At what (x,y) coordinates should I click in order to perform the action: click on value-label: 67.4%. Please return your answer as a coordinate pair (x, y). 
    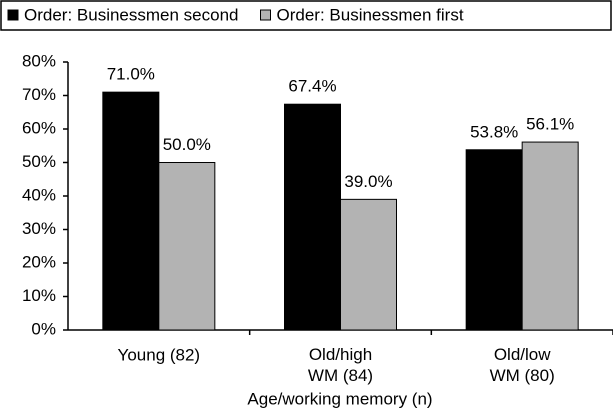
    Looking at the image, I should click on (312, 86).